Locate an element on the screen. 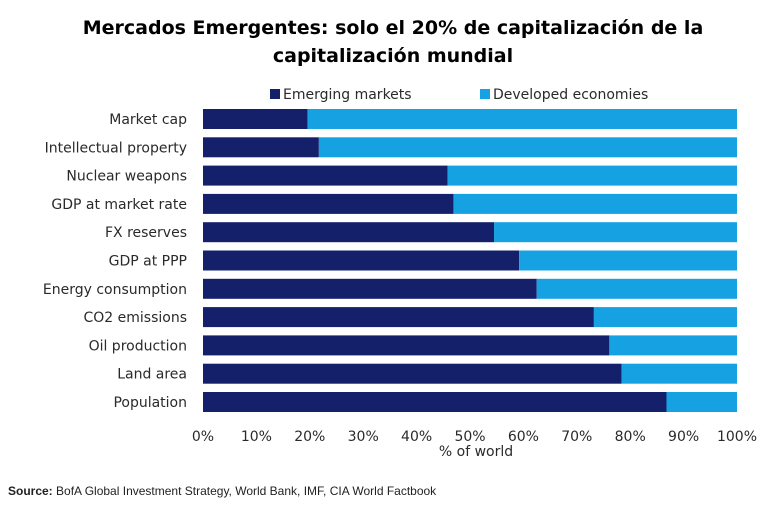 The image size is (766, 516). category-label: Nuclear weapons is located at coordinates (126, 177).